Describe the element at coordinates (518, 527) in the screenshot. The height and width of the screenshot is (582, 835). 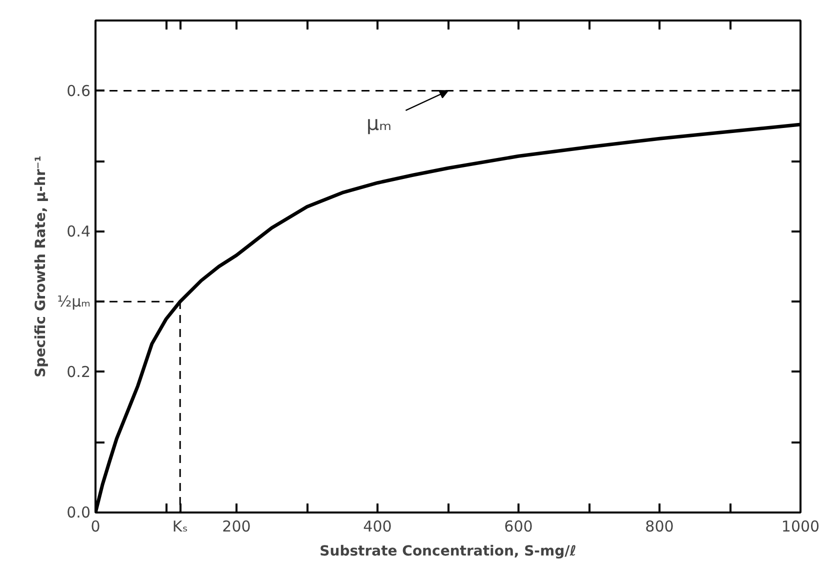
I see `x-tick-label: 600` at that location.